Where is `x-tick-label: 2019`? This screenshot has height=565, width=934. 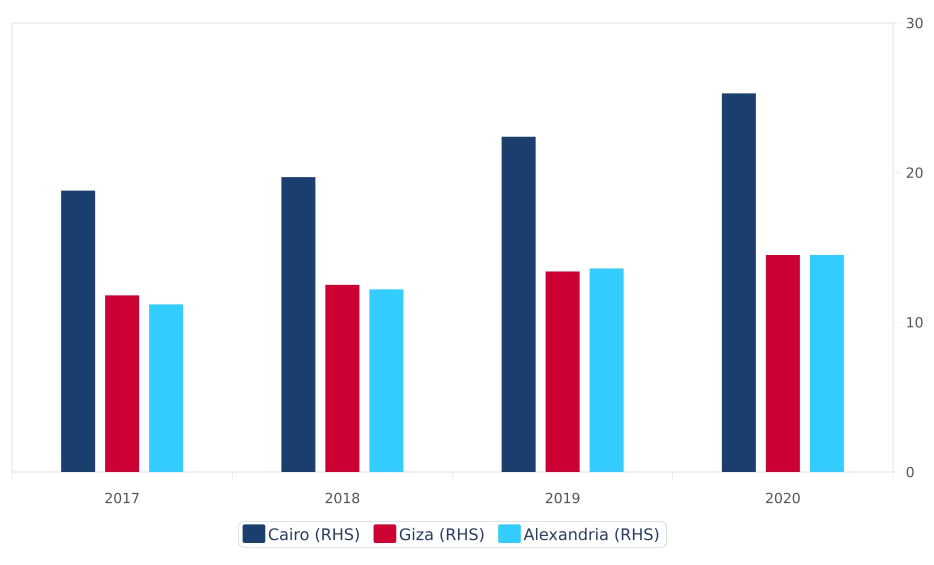
x-tick-label: 2019 is located at coordinates (563, 498).